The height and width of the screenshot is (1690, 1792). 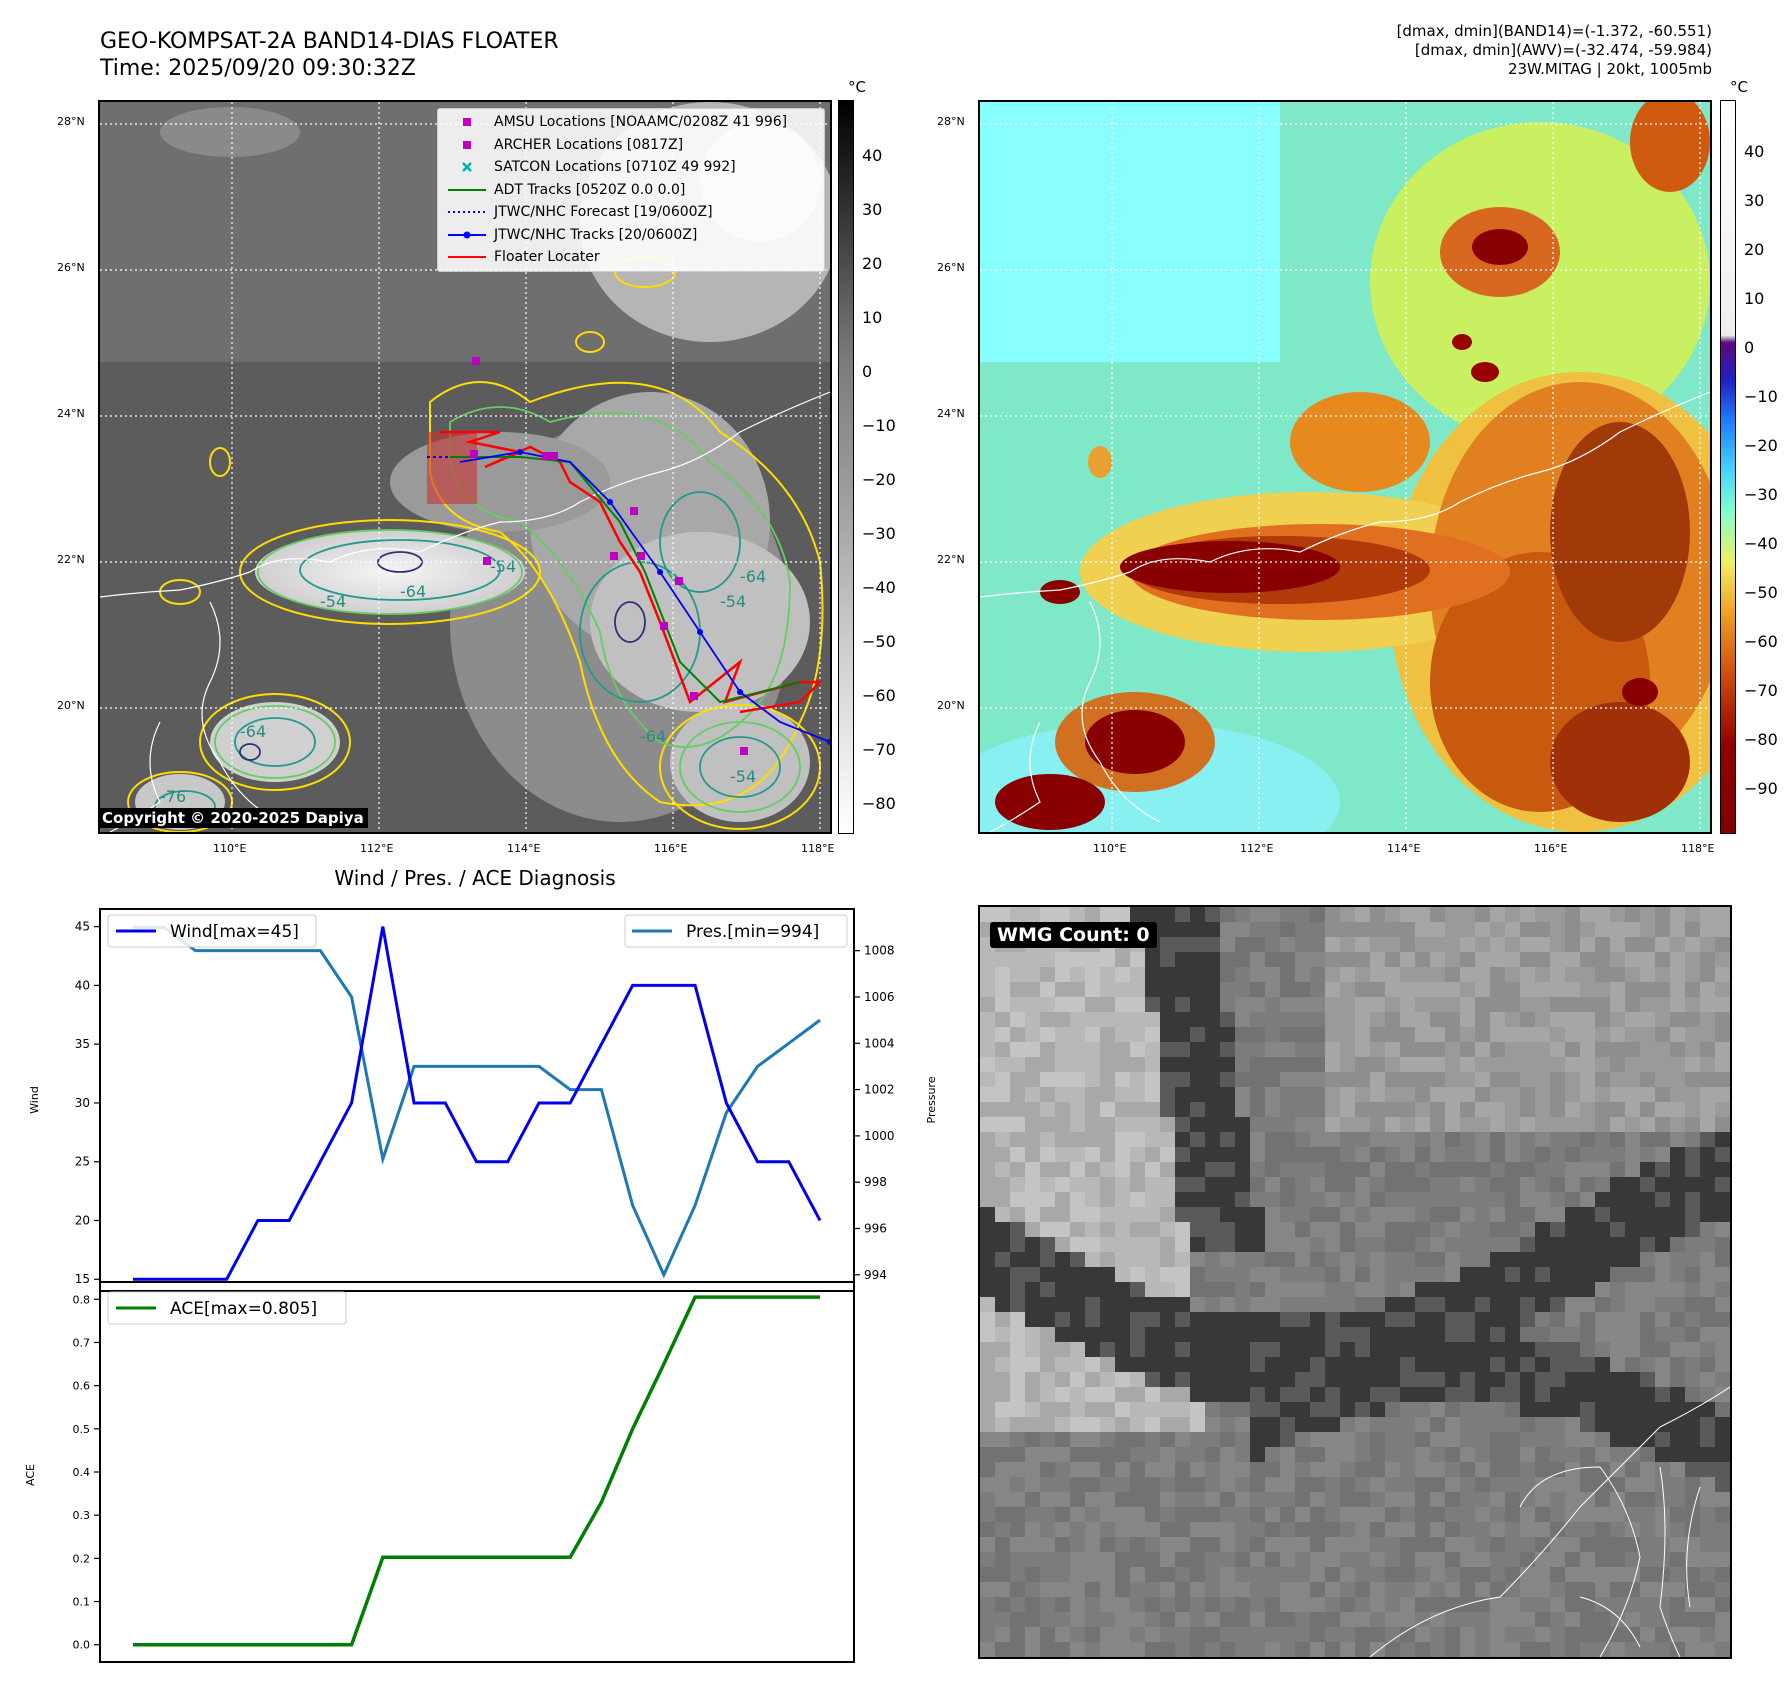 I want to click on wind-legend: Wind[max=45], so click(x=212, y=931).